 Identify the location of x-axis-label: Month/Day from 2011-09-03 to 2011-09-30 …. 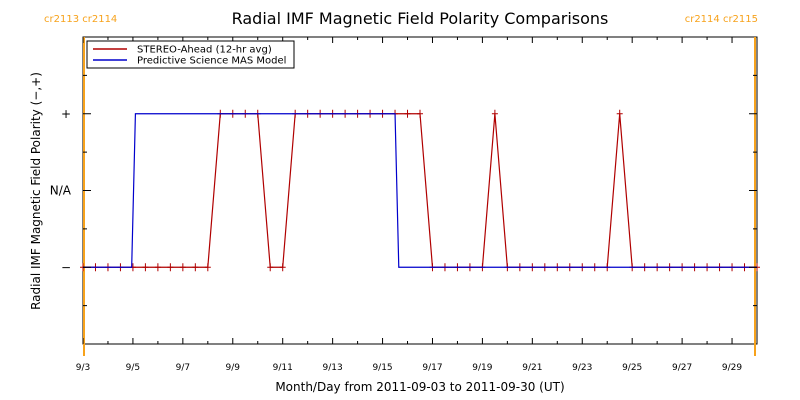
(419, 387).